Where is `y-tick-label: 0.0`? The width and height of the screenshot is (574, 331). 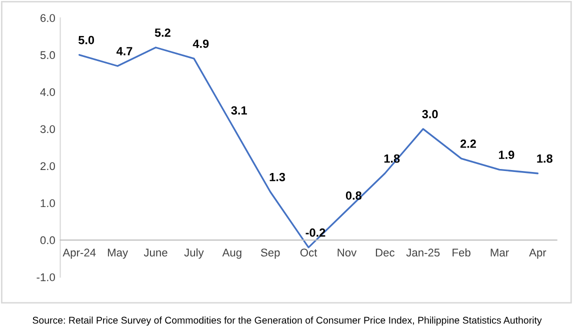
y-tick-label: 0.0 is located at coordinates (47, 240).